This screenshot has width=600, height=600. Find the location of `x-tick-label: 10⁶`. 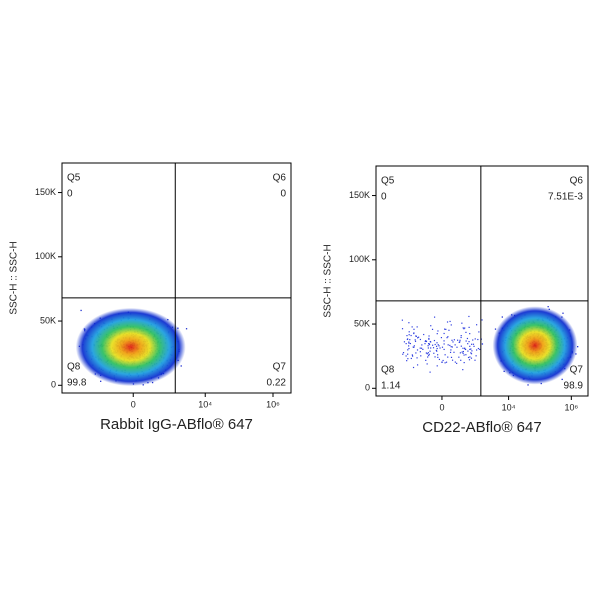

x-tick-label: 10⁶ is located at coordinates (273, 404).